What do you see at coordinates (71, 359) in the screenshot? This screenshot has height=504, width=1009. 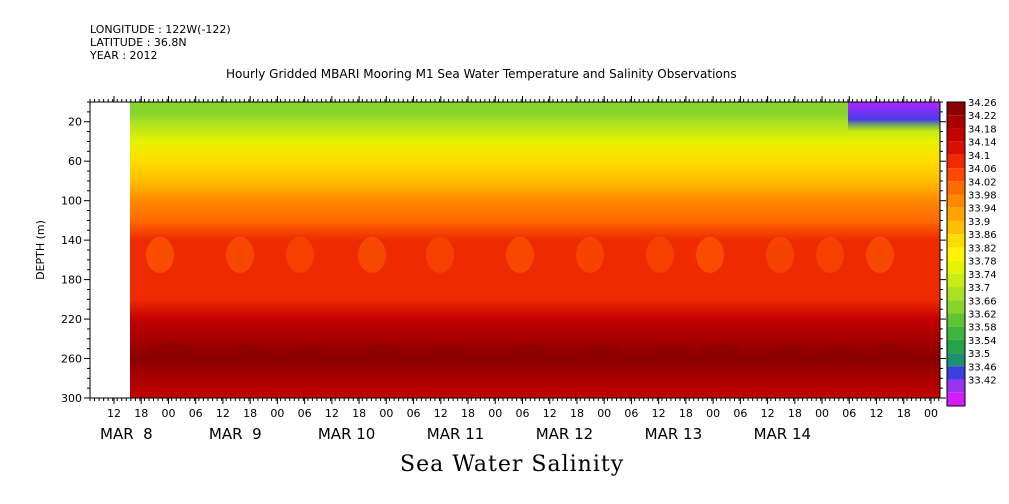 I see `y-tick-label: 260` at bounding box center [71, 359].